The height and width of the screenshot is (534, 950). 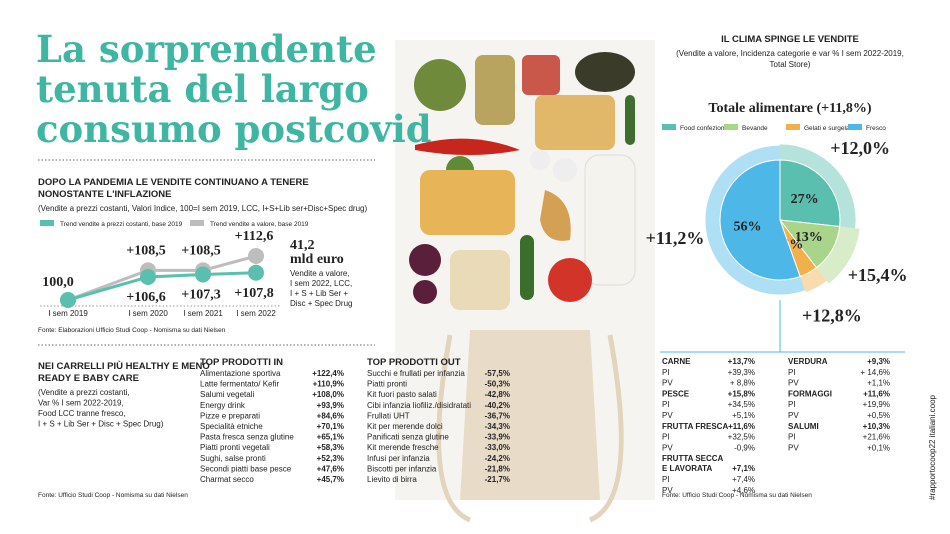 What do you see at coordinates (234, 129) in the screenshot?
I see `title: consumo postcovid` at bounding box center [234, 129].